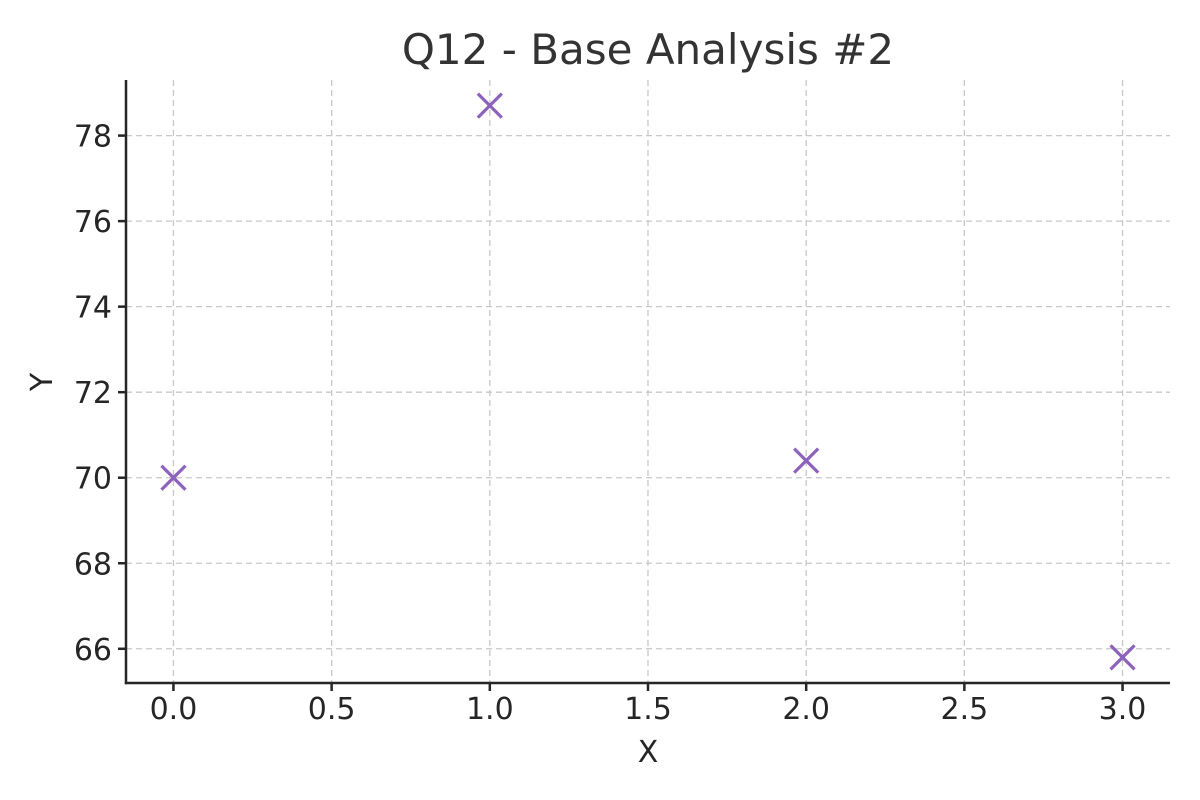  I want to click on x-tick-label: 3.0, so click(1123, 709).